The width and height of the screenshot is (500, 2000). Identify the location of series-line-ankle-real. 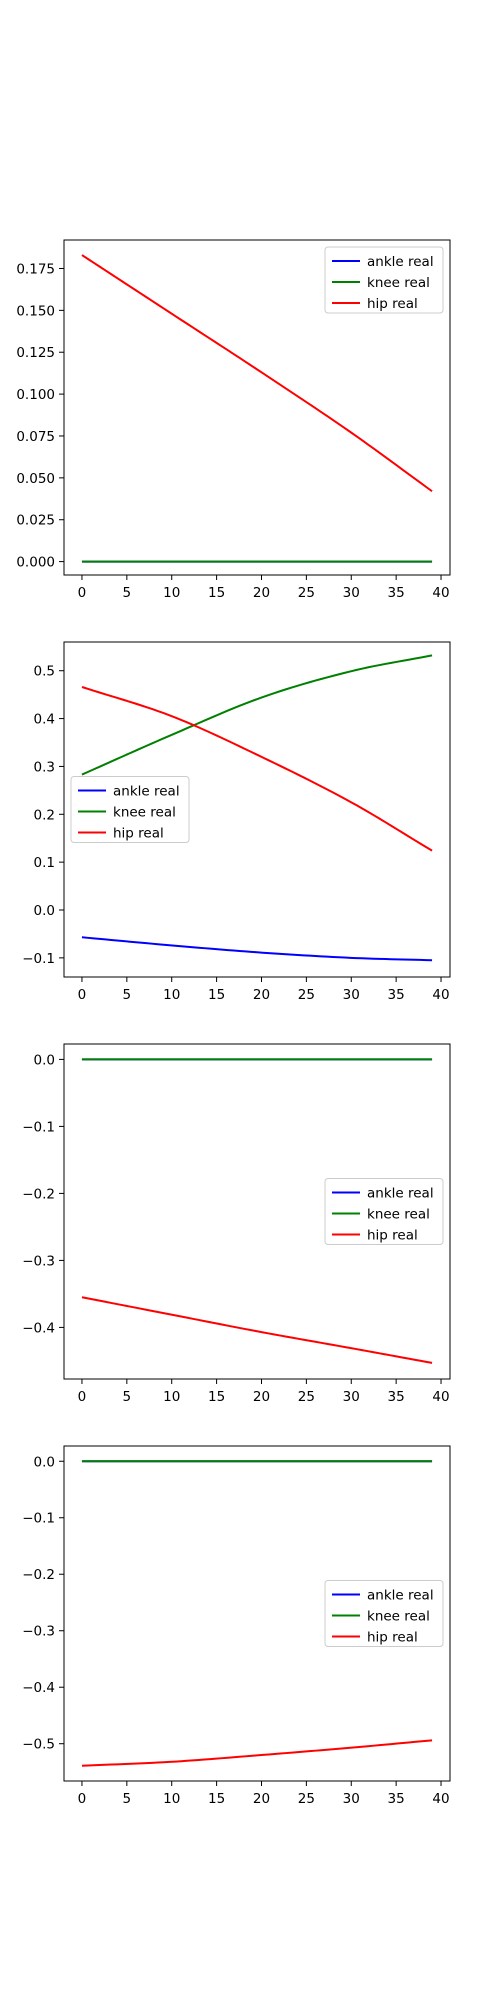
(257, 949).